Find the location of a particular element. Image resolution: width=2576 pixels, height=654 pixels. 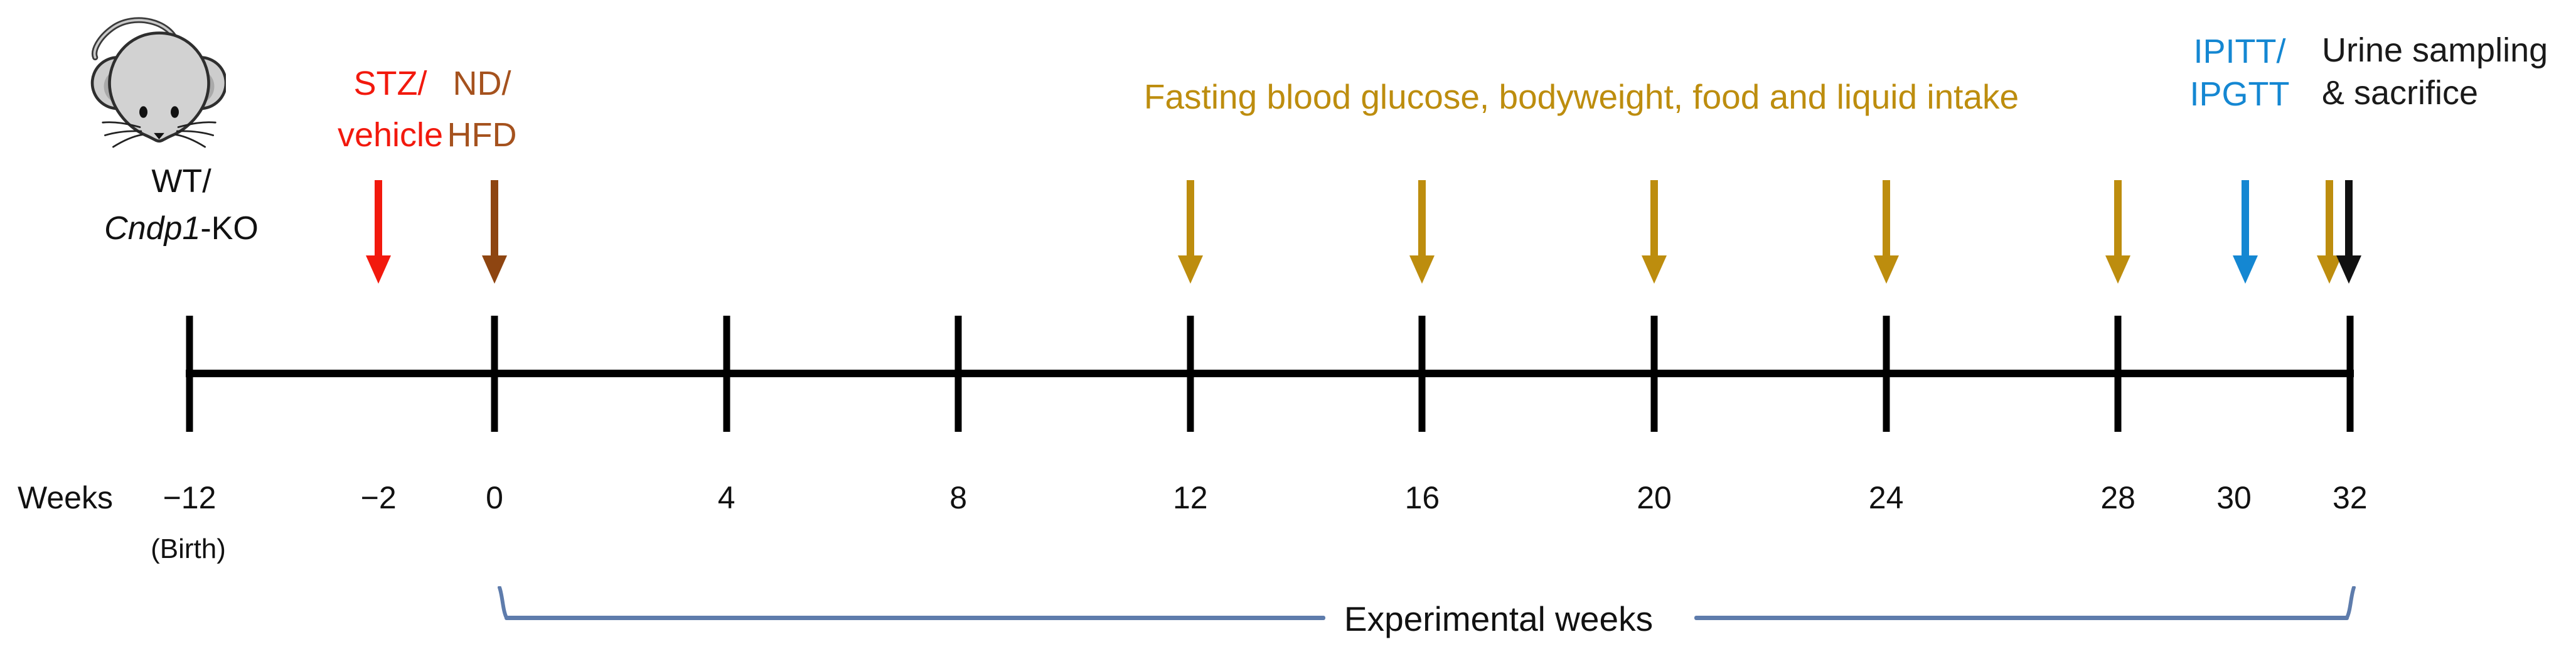

genotype-line-ko: Cndp1-KO is located at coordinates (182, 228).